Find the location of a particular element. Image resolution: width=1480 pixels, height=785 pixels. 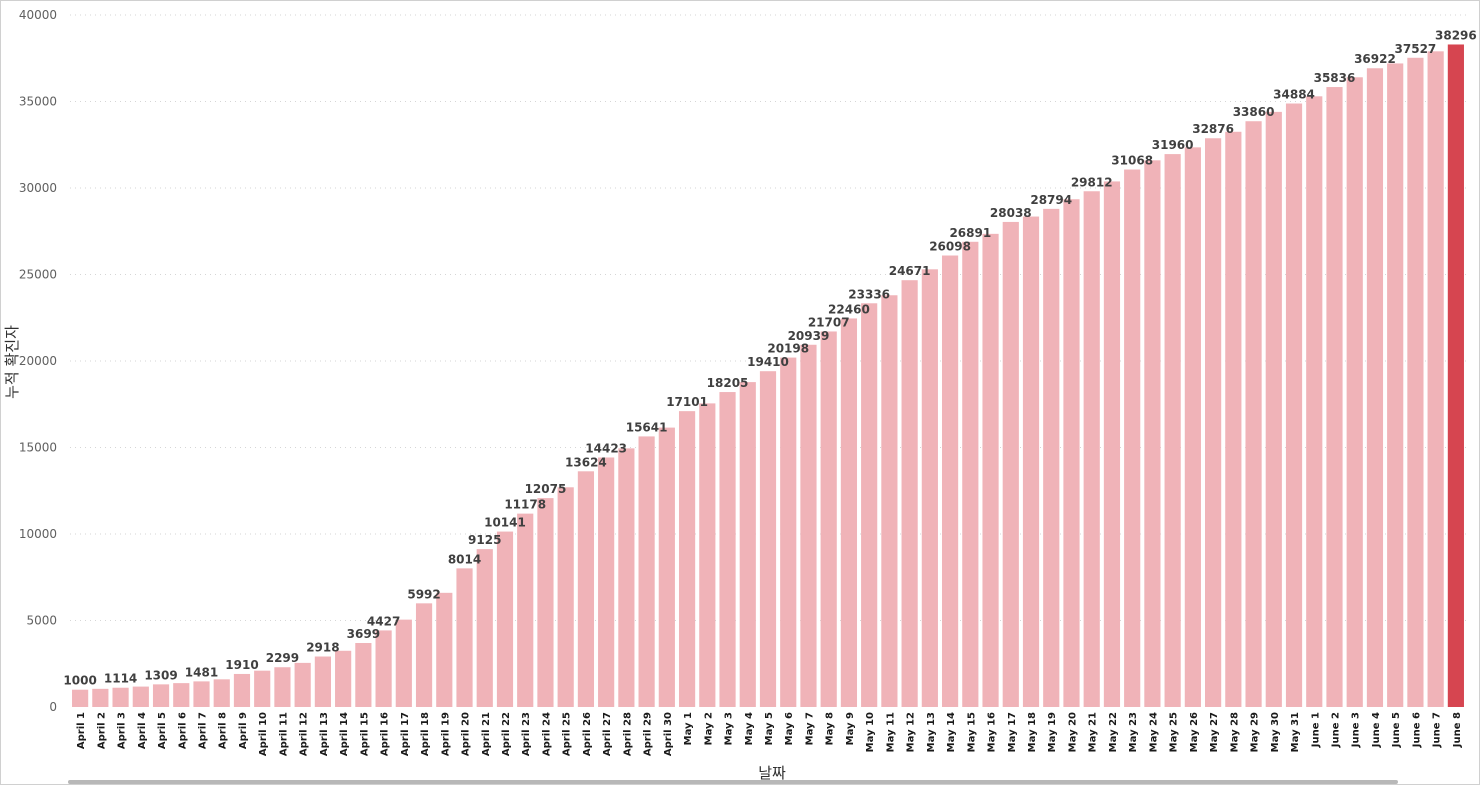

x-tick-label: April 5 is located at coordinates (162, 730).